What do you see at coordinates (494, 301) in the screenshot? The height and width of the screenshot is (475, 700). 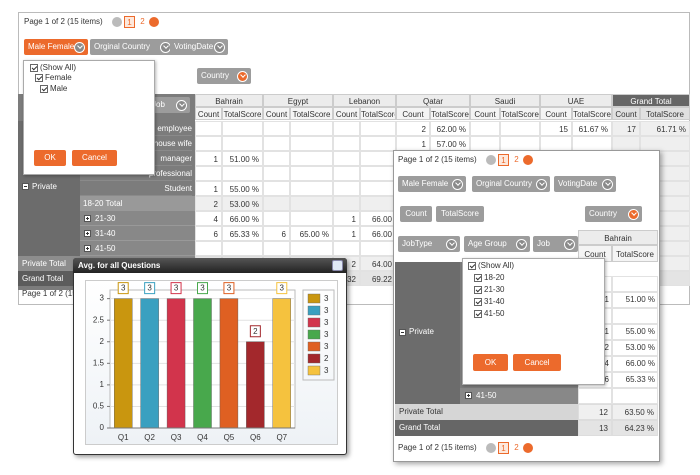 I see `popup-item: 31-40` at bounding box center [494, 301].